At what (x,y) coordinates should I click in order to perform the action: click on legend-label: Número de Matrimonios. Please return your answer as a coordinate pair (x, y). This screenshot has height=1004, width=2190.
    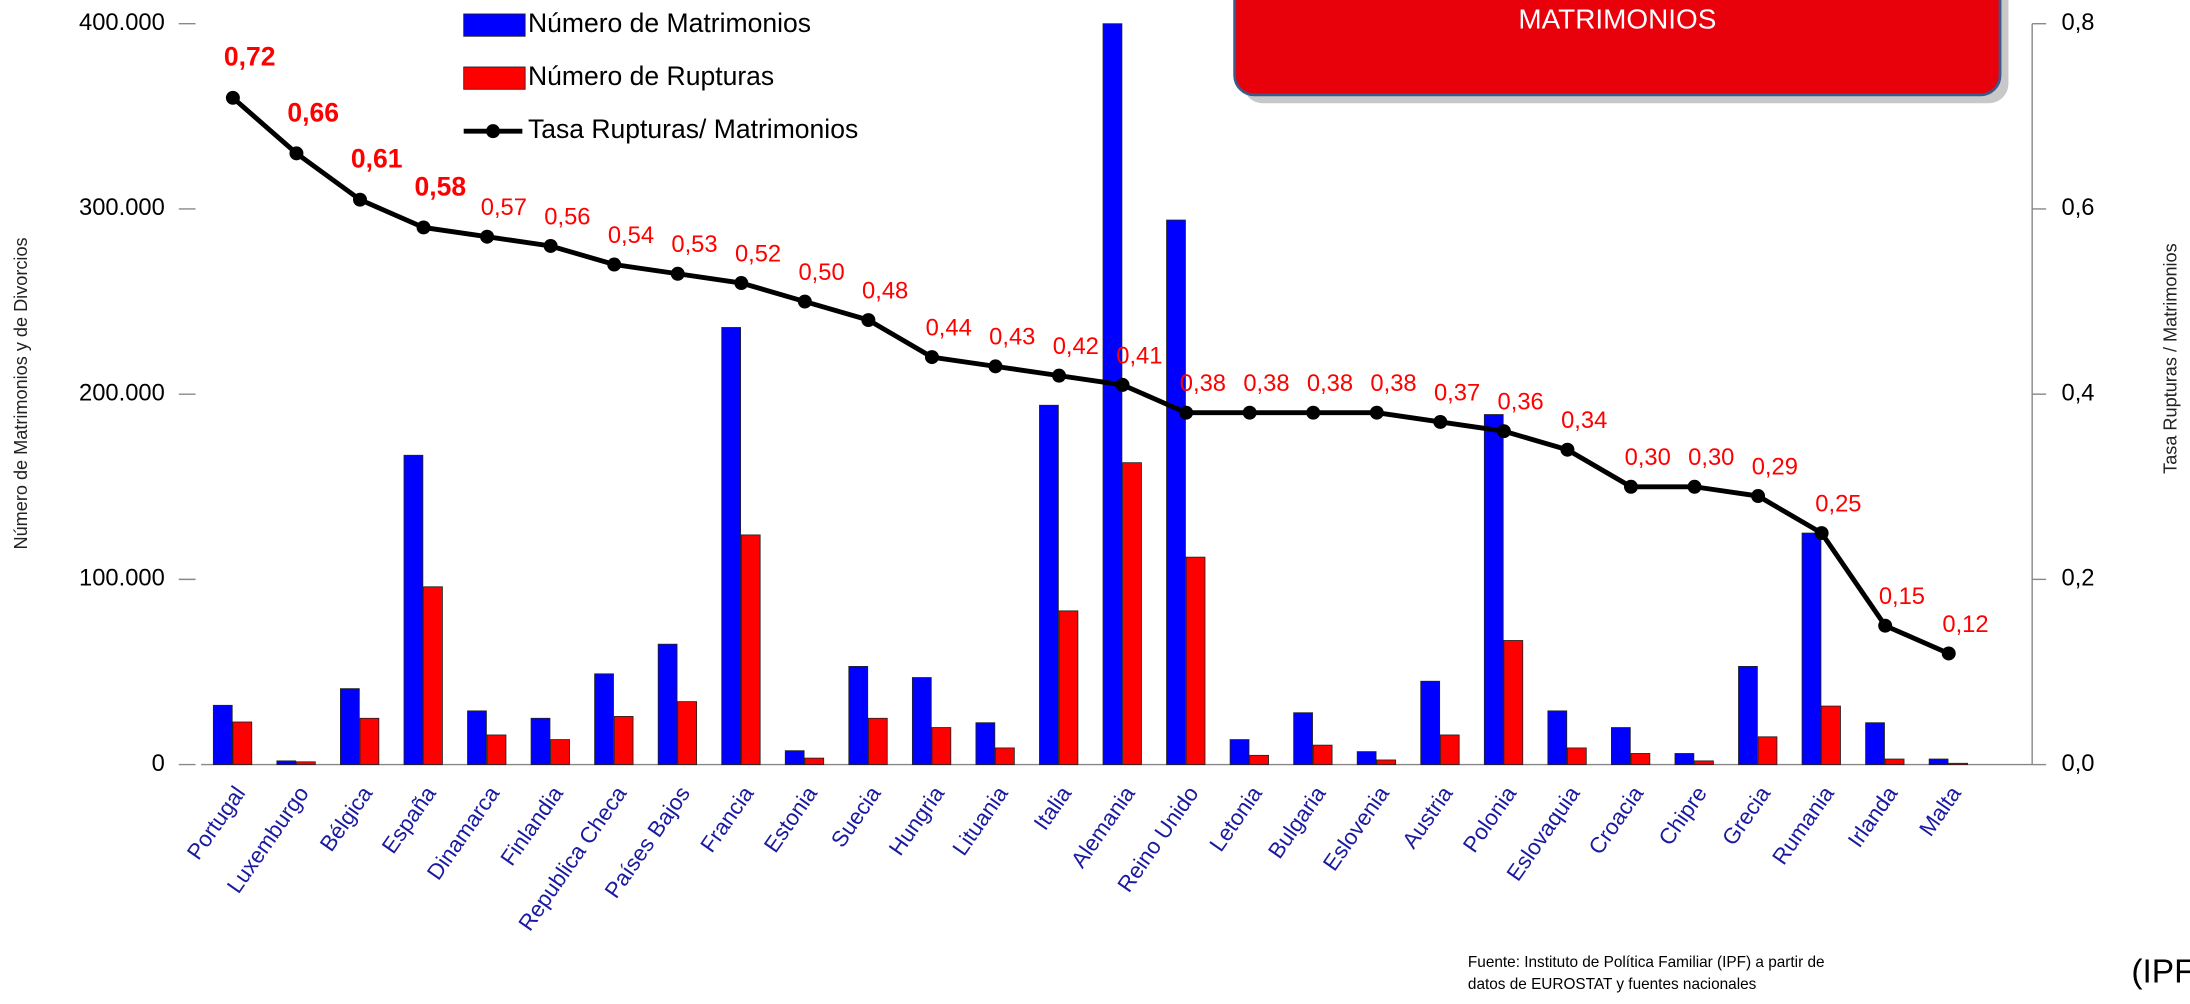
    Looking at the image, I should click on (669, 23).